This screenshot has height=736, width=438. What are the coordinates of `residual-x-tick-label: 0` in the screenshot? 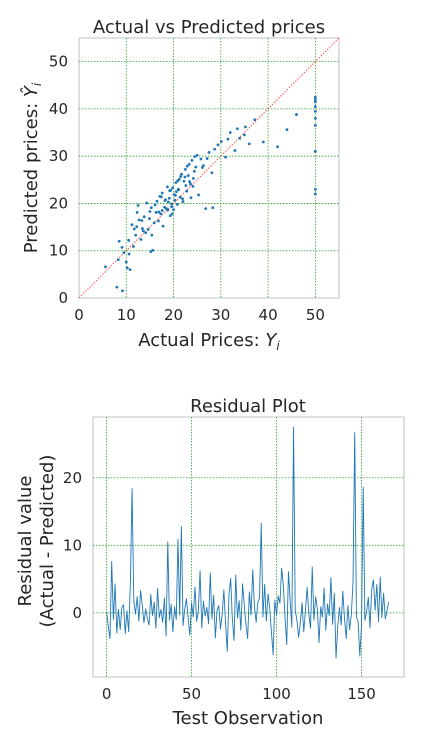 It's located at (107, 694).